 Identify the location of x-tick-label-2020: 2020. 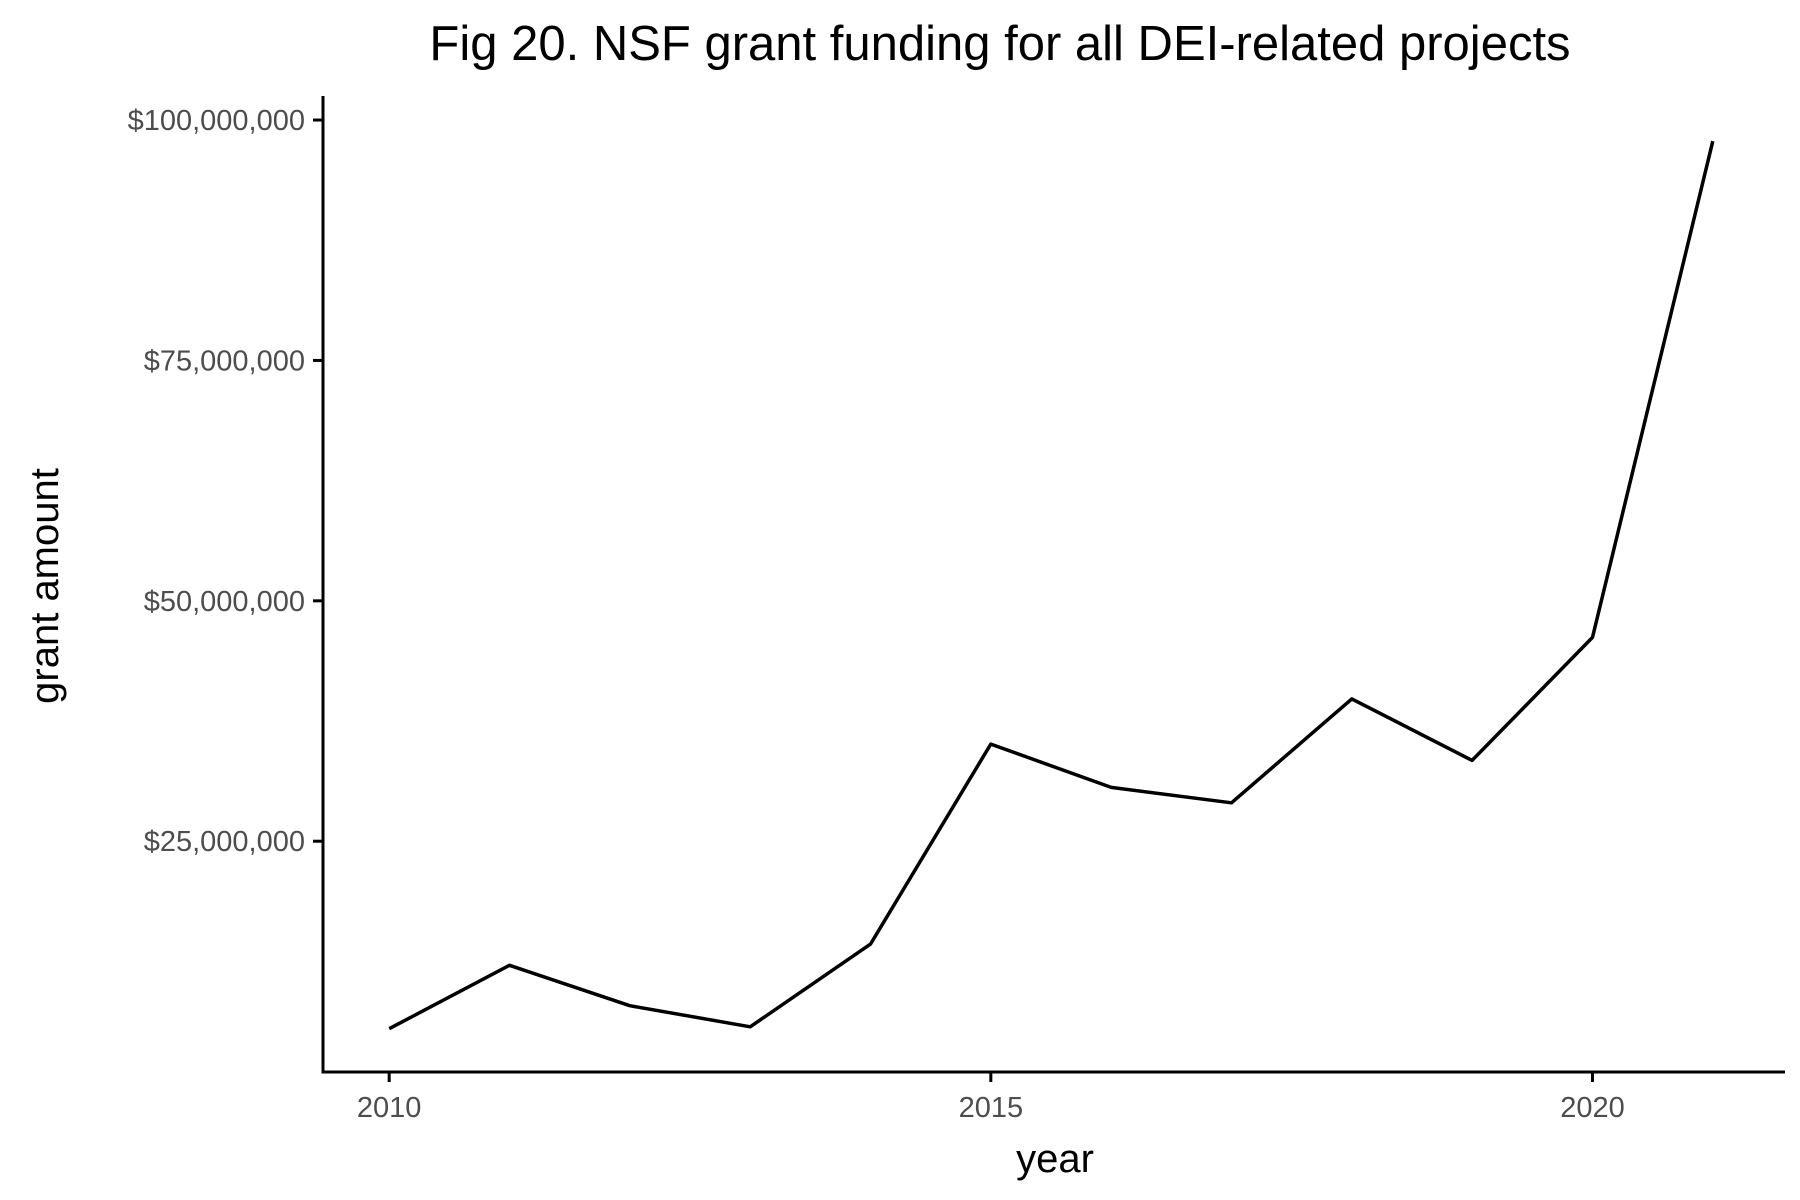
(1592, 1108).